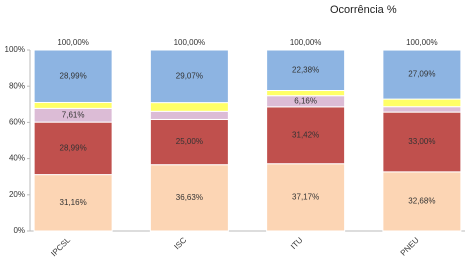 Image resolution: width=469 pixels, height=259 pixels. Describe the element at coordinates (305, 196) in the screenshot. I see `data-label: 37,17%` at that location.